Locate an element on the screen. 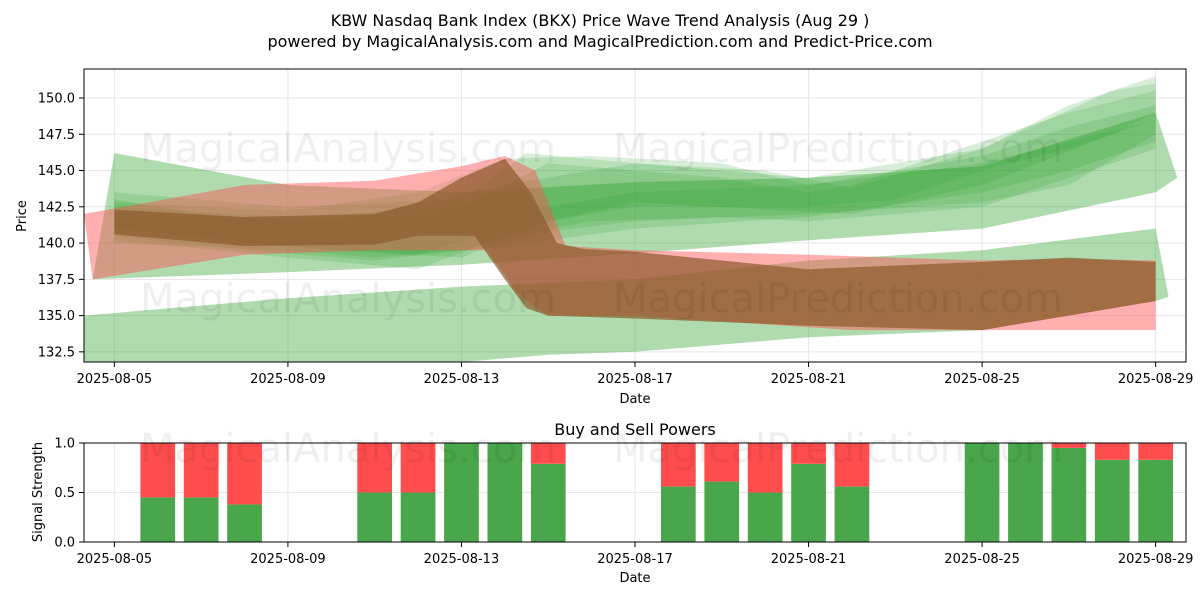 The width and height of the screenshot is (1200, 600). price-x-tick-label: 2025-08-25 is located at coordinates (982, 379).